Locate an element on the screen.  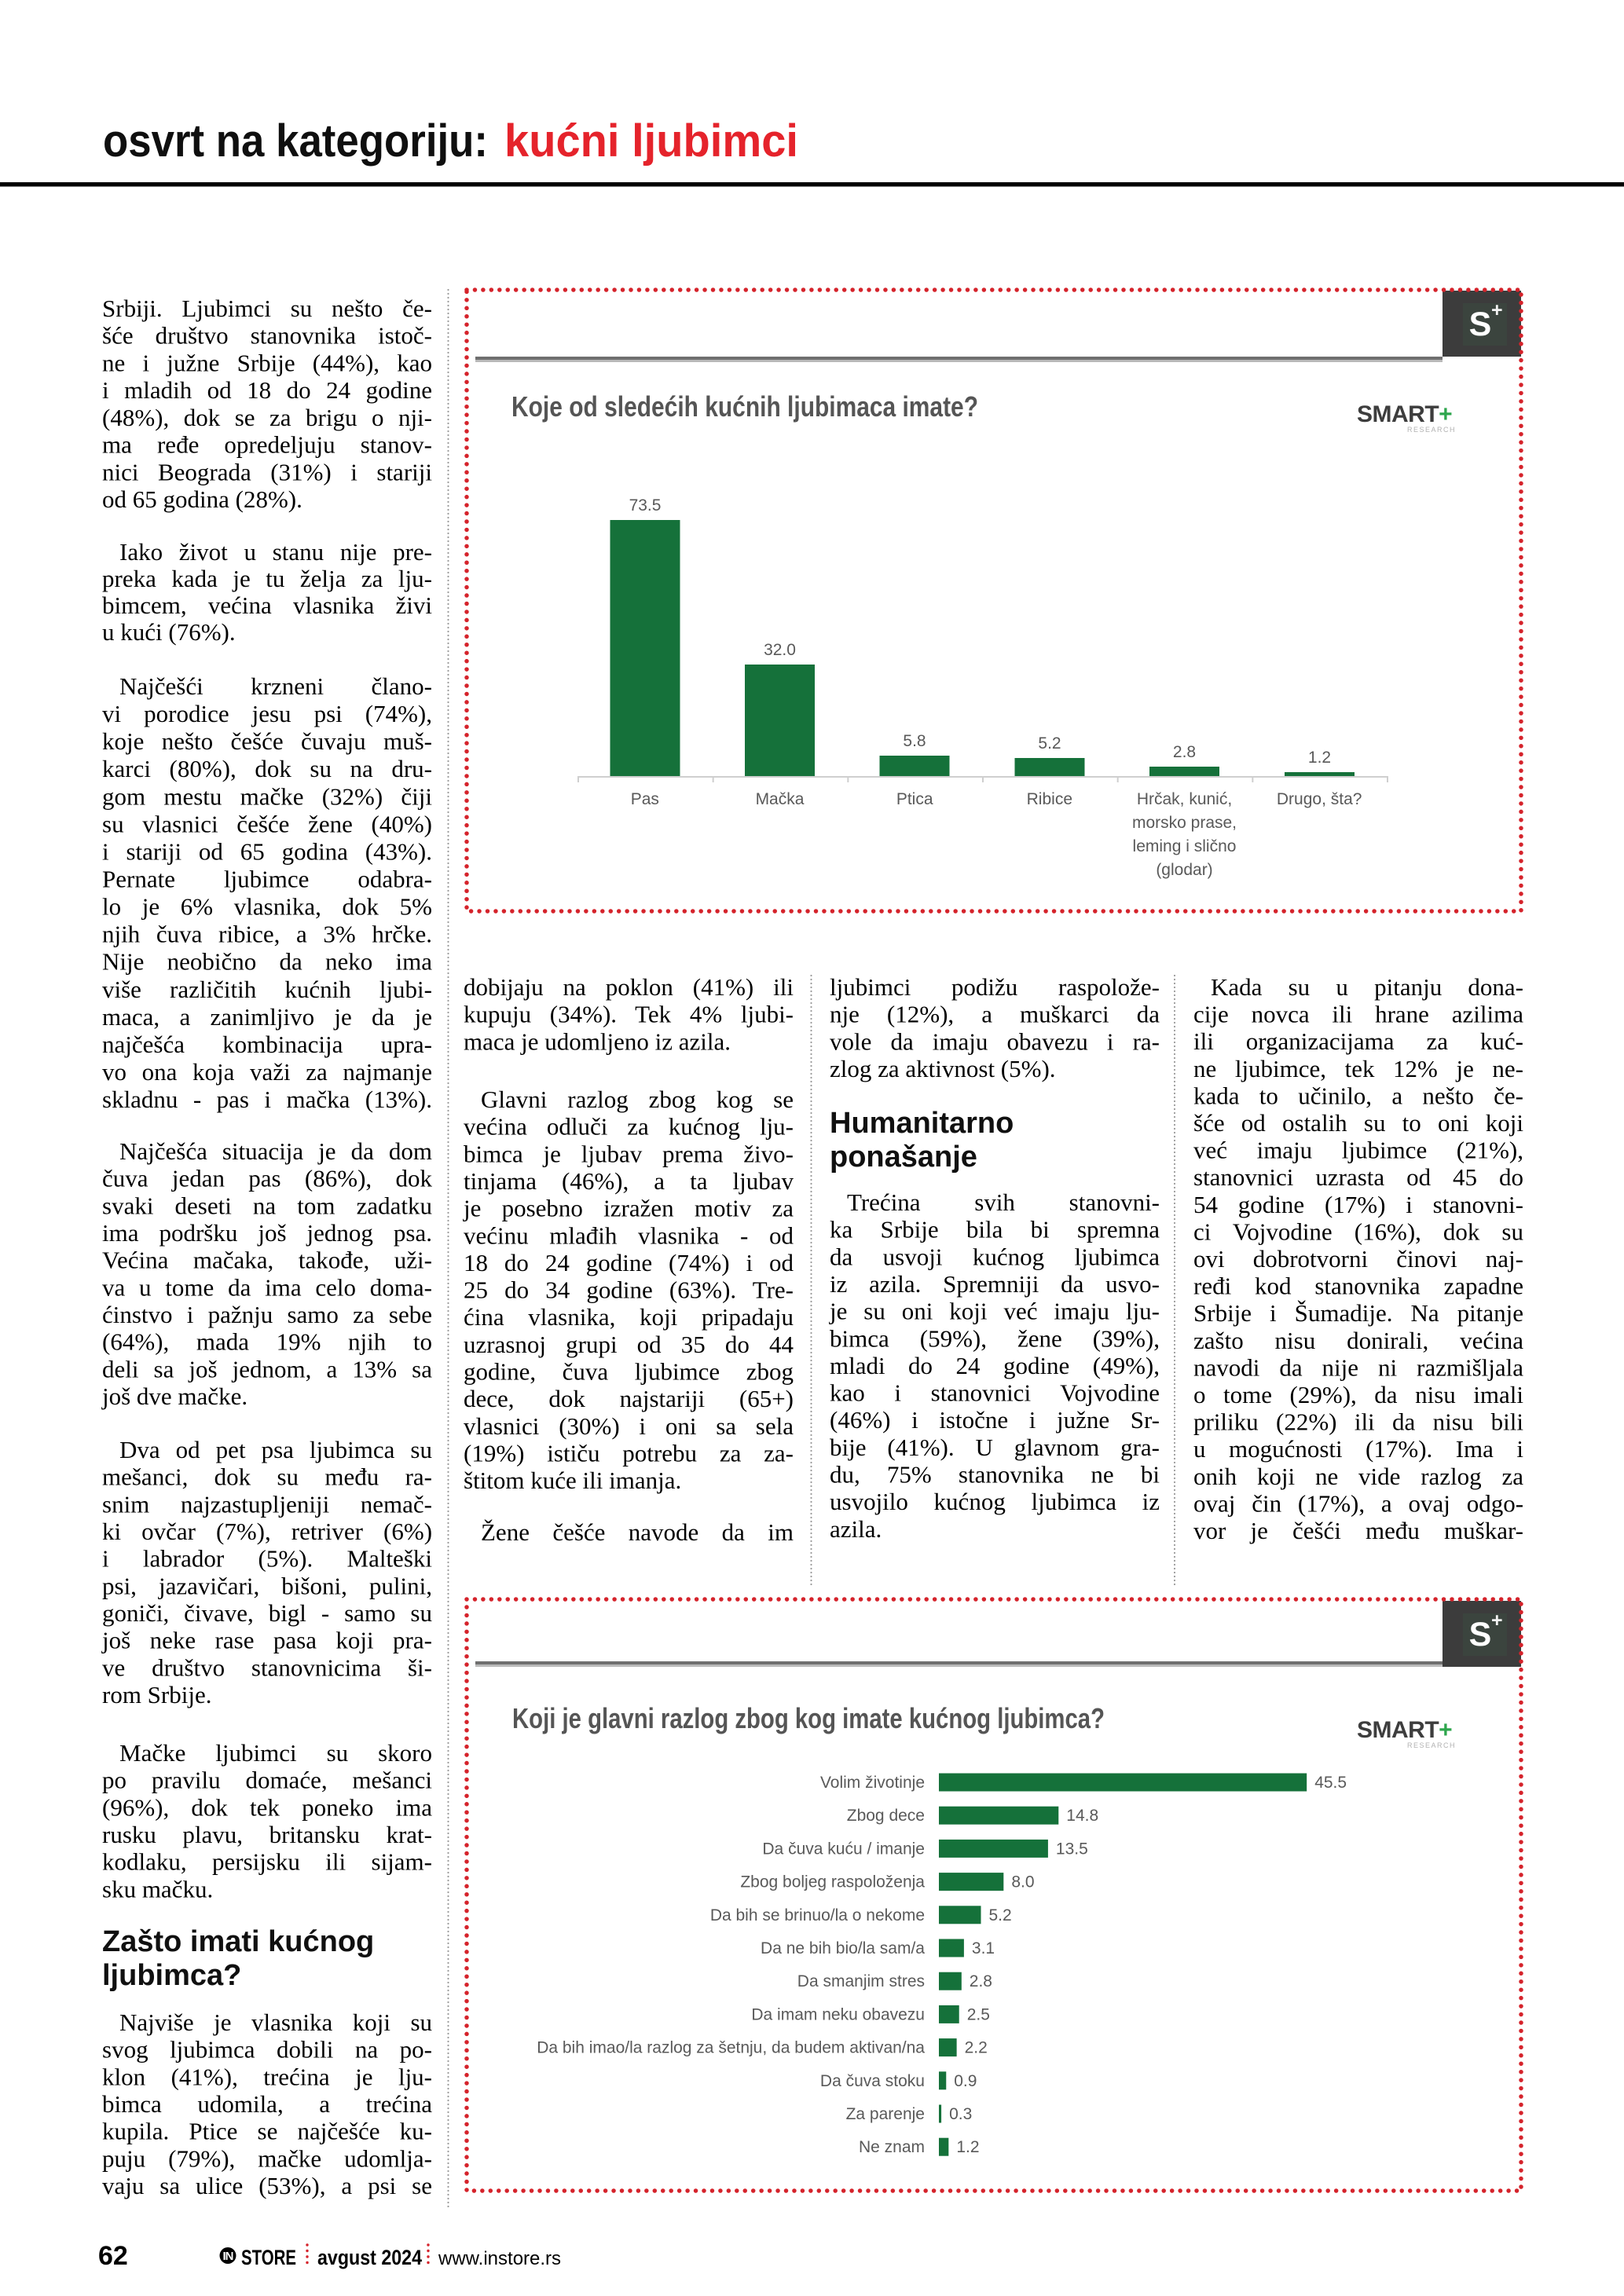
svg-text: Hrčak, kunić, is located at coordinates (1184, 799).